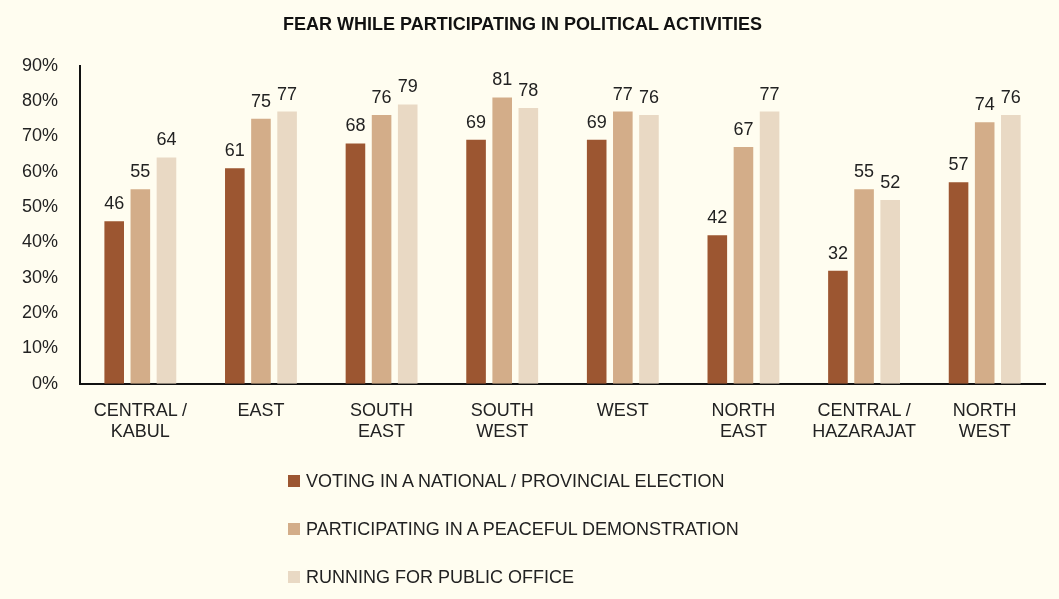 The image size is (1059, 599). Describe the element at coordinates (502, 420) in the screenshot. I see `x-tick-label: SOUTH WEST` at that location.